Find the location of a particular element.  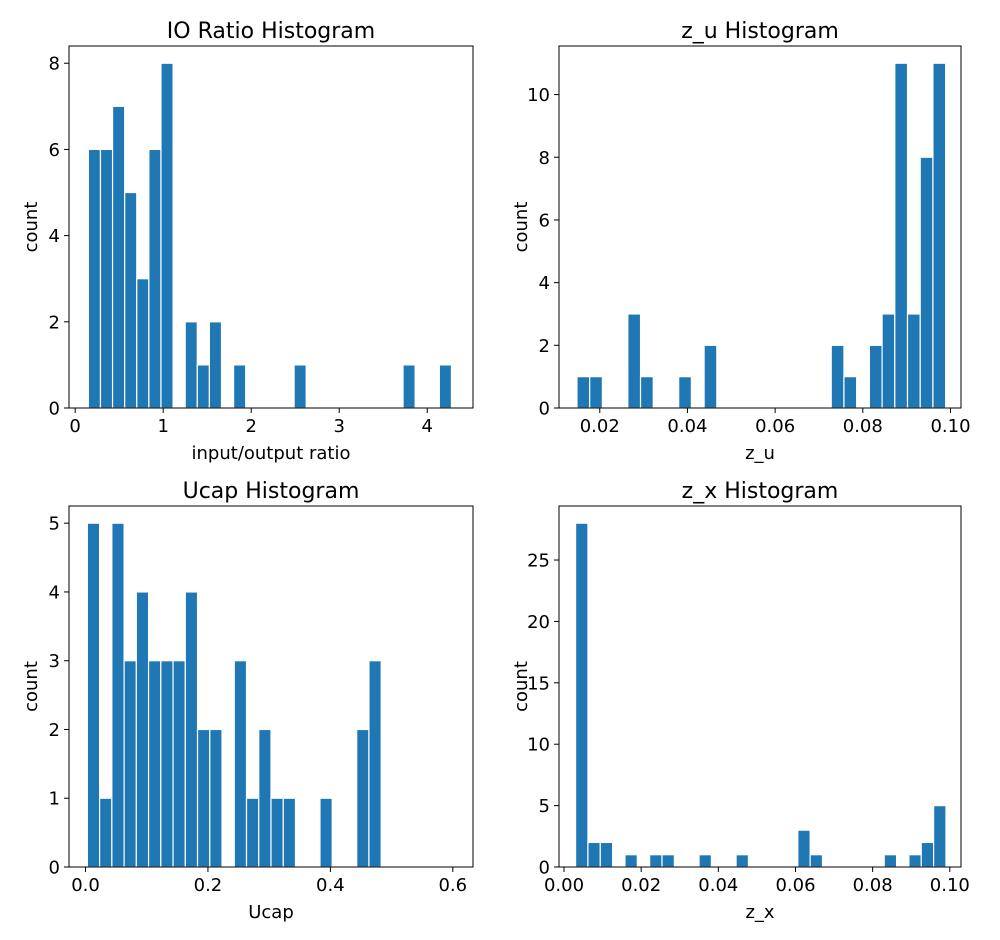

x-tick-label: 3 is located at coordinates (338, 426).